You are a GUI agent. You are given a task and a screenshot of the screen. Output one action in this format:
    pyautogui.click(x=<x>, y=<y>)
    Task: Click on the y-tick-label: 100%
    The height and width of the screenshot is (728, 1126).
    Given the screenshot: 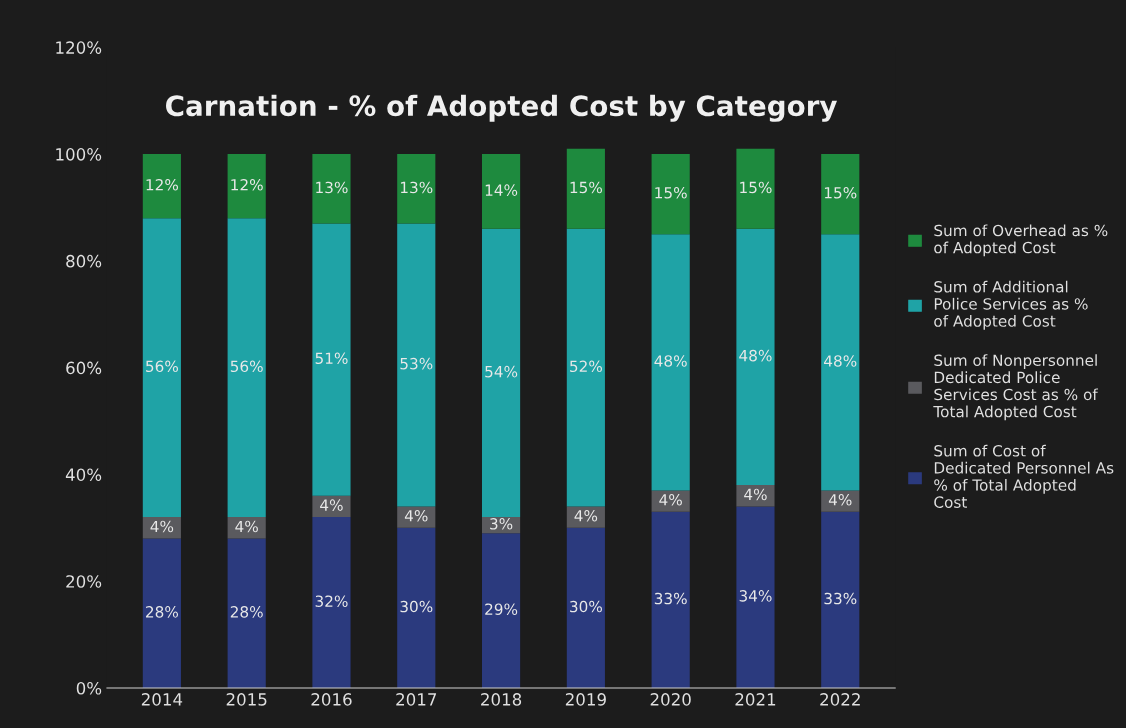 What is the action you would take?
    pyautogui.click(x=79, y=154)
    